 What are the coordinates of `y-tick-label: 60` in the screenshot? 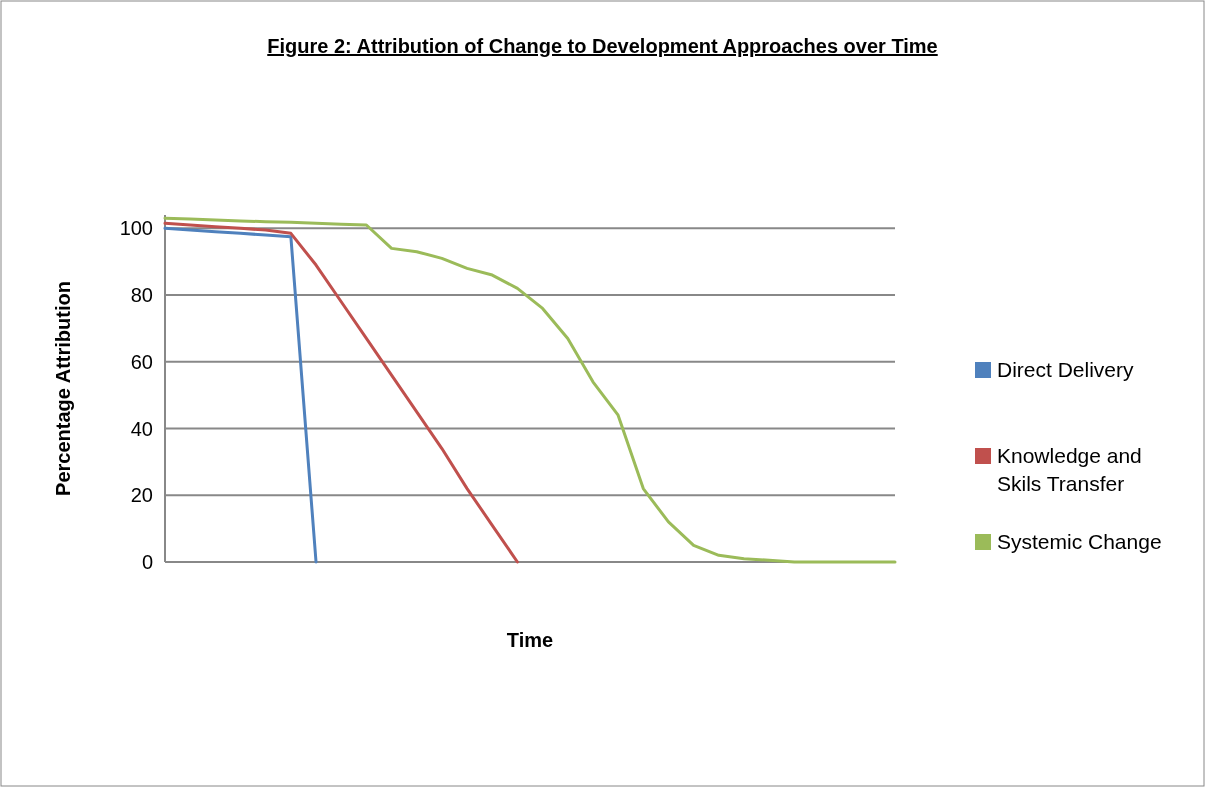 It's located at (141, 361).